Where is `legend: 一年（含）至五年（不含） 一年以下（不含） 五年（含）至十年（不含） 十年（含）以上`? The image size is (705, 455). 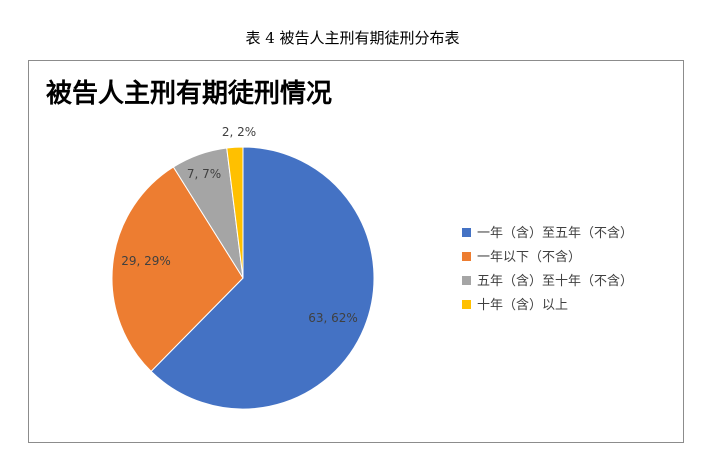
legend: 一年（含）至五年（不含） 一年以下（不含） 五年（含）至十年（不含） 十年（含）以上 is located at coordinates (547, 269).